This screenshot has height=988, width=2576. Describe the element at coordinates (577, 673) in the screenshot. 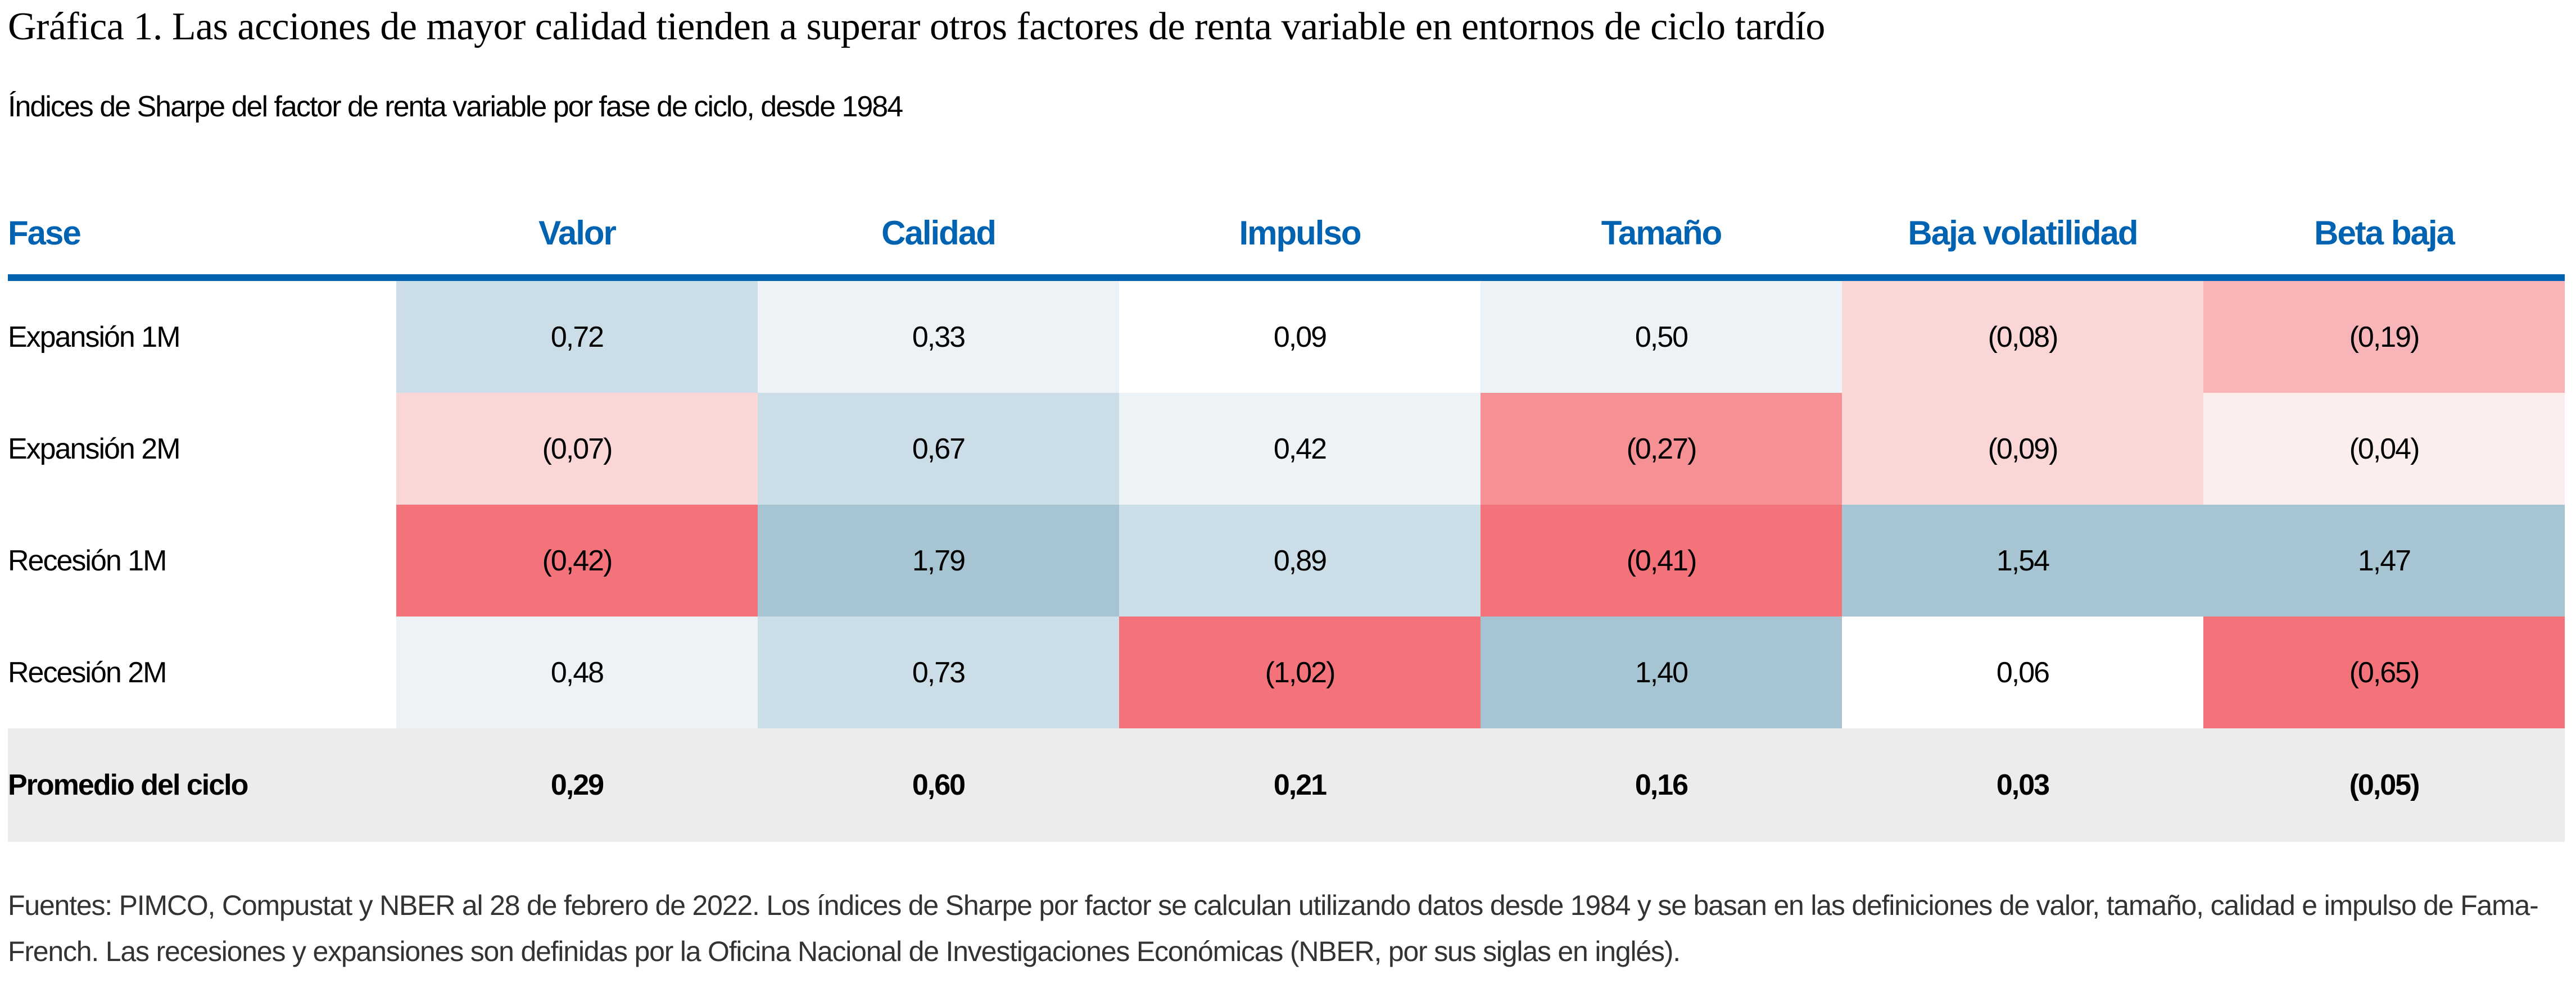

I see `table-cell: 0,48` at that location.